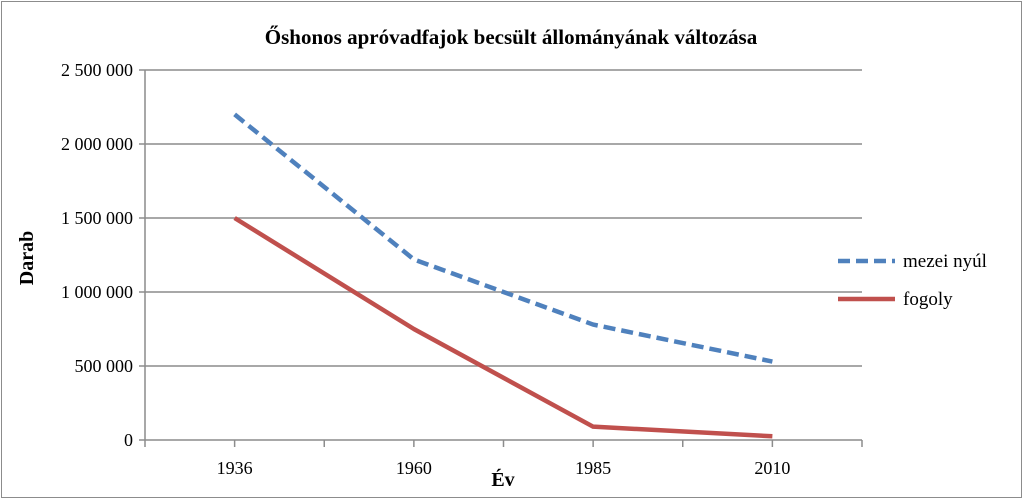 The height and width of the screenshot is (499, 1023). I want to click on y-tick-label: 2 000 000, so click(97, 144).